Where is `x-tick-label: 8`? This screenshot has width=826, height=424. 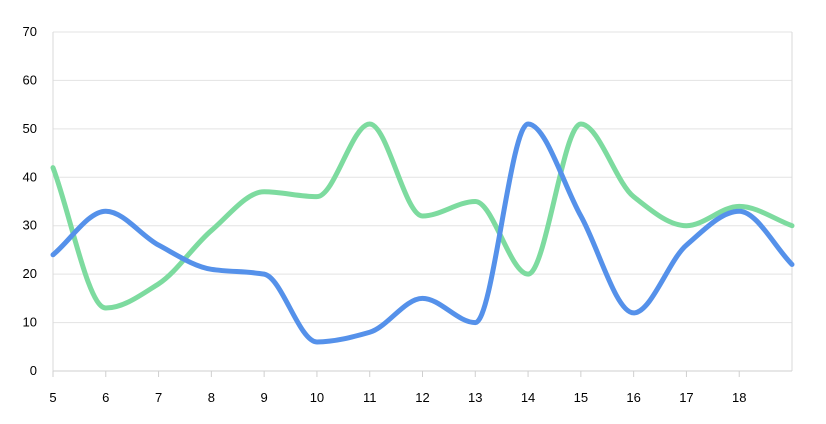
x-tick-label: 8 is located at coordinates (211, 397).